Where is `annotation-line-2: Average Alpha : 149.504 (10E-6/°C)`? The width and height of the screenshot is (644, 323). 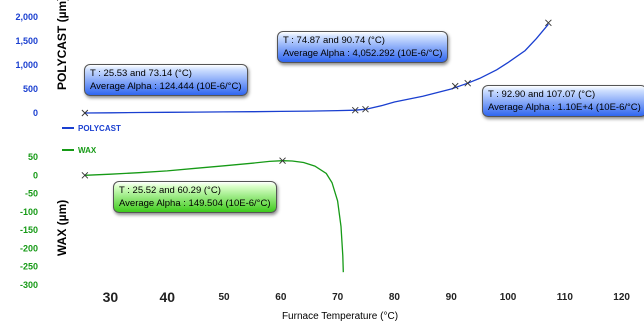
annotation-line-2: Average Alpha : 149.504 (10E-6/°C) is located at coordinates (195, 203).